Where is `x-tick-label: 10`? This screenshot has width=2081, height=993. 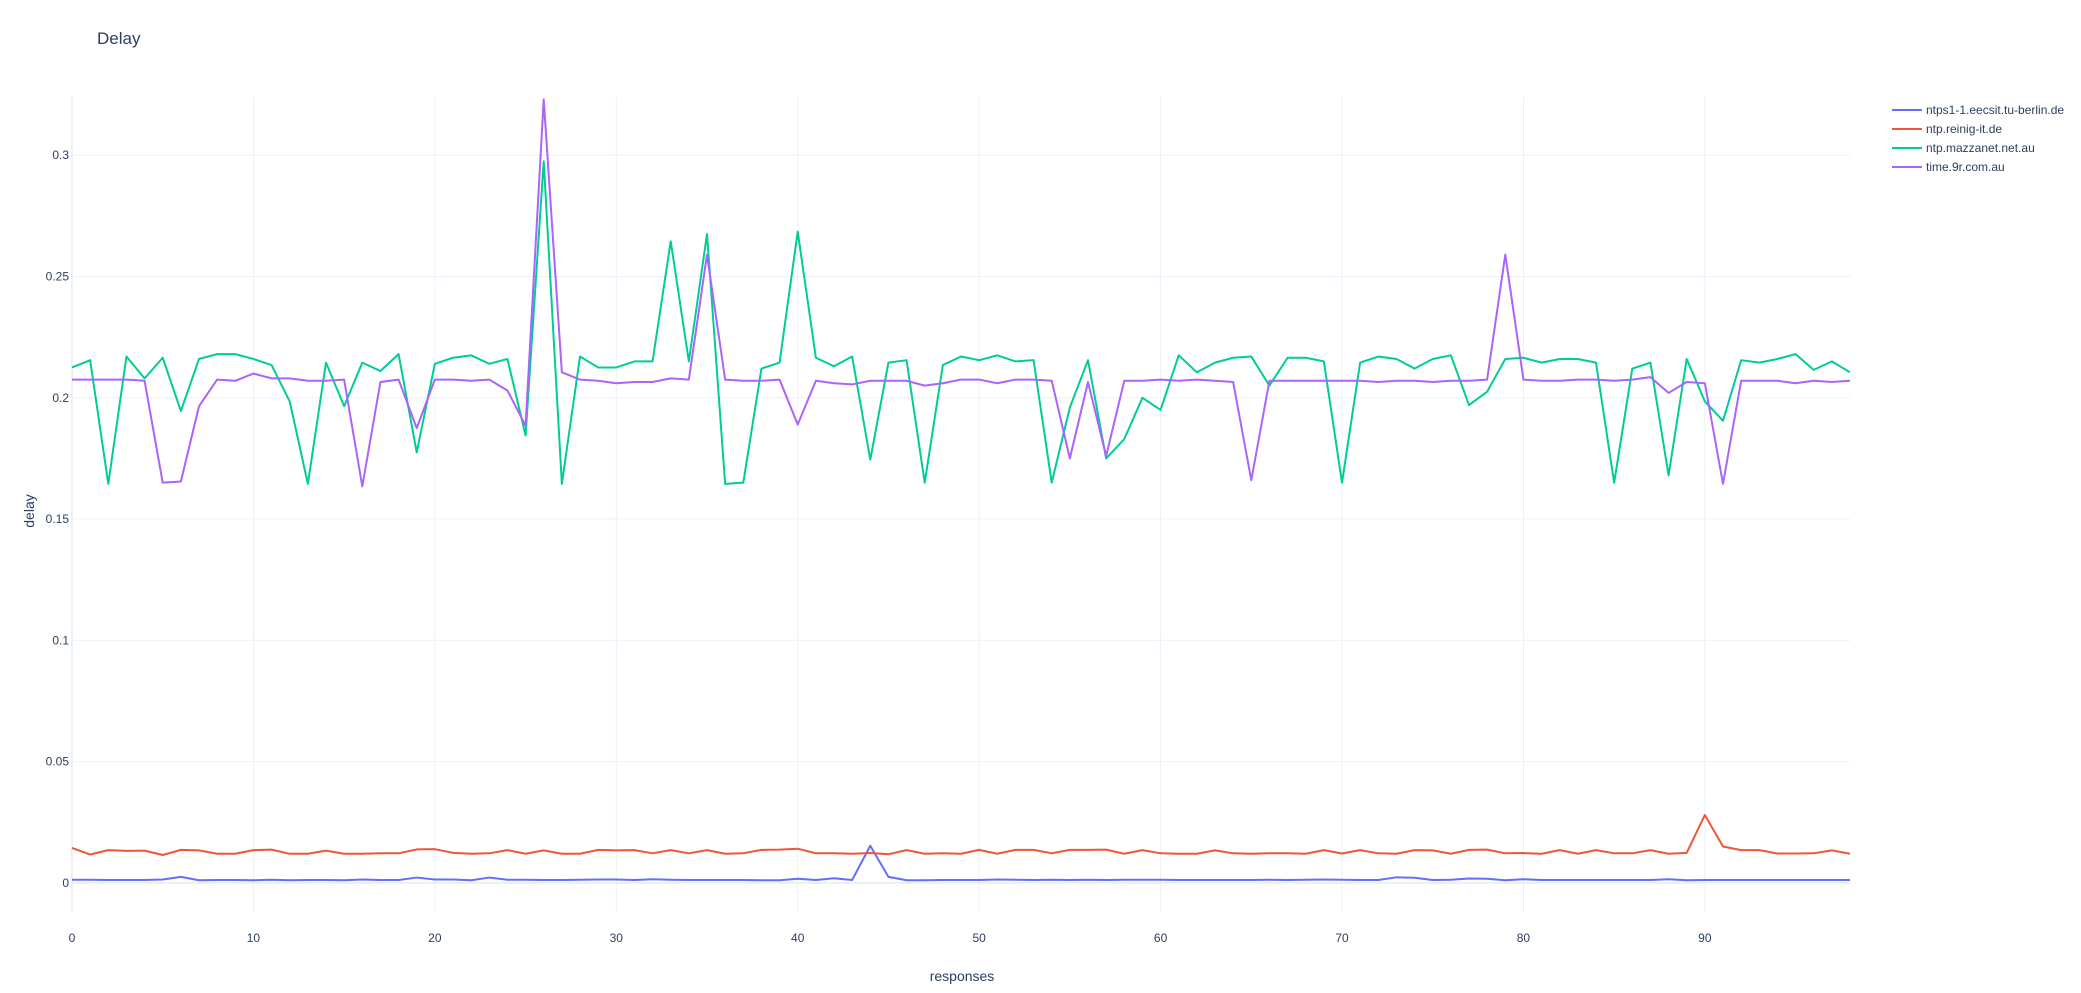
x-tick-label: 10 is located at coordinates (254, 938).